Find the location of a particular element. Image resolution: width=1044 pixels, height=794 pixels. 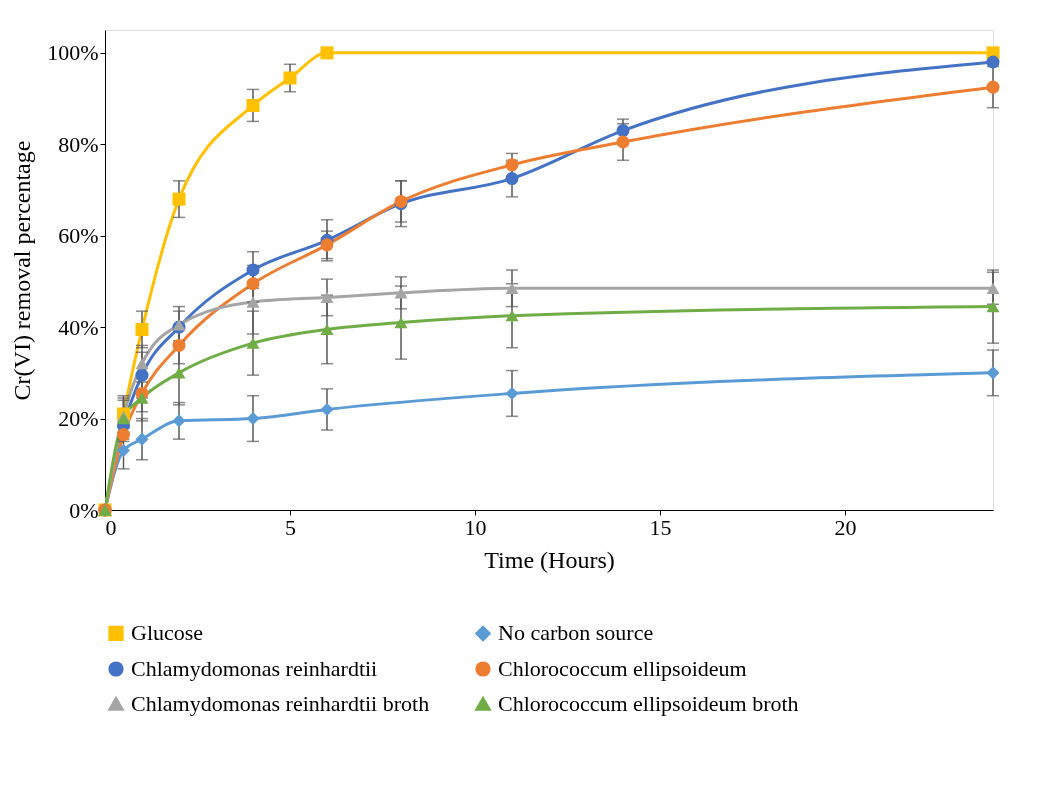

y-tick-label: 60% is located at coordinates (78, 236).